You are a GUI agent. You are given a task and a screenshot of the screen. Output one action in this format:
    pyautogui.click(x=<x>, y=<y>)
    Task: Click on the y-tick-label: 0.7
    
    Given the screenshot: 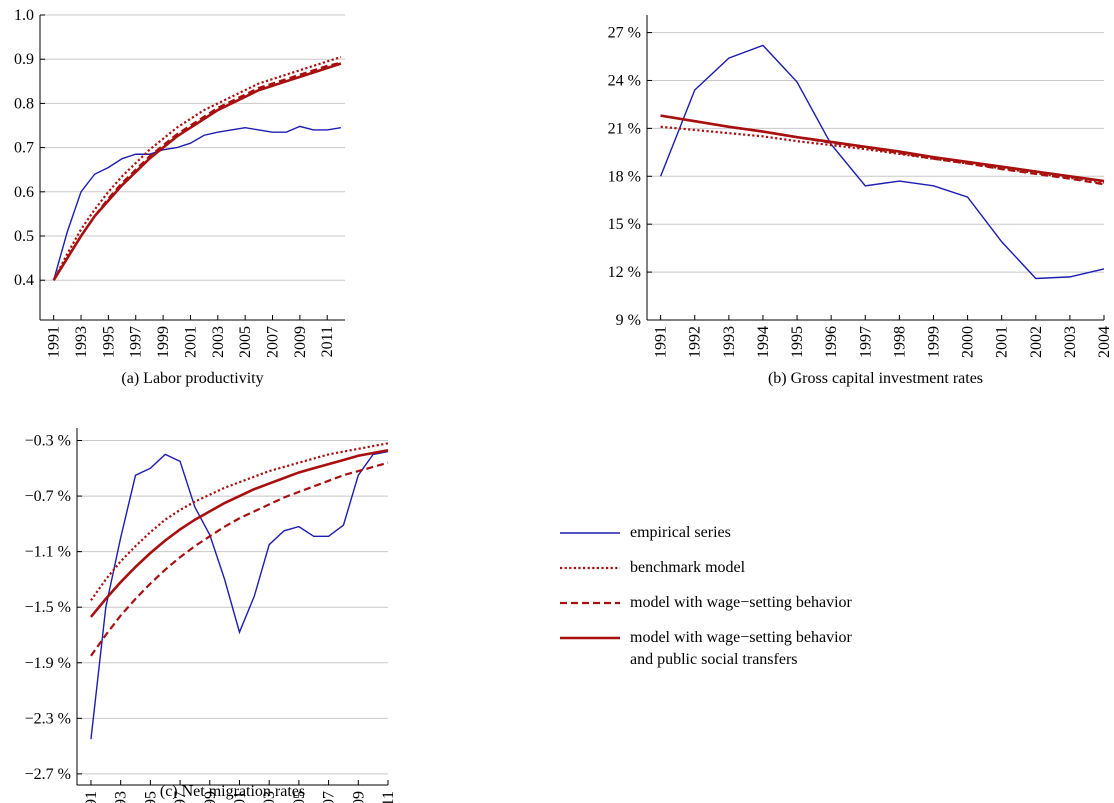 What is the action you would take?
    pyautogui.click(x=24, y=148)
    